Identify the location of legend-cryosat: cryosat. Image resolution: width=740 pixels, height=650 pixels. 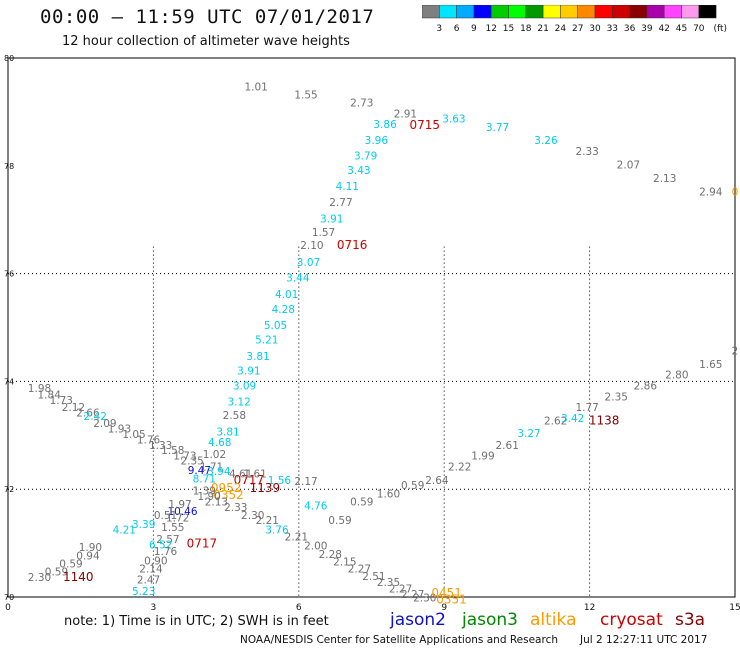
(631, 620).